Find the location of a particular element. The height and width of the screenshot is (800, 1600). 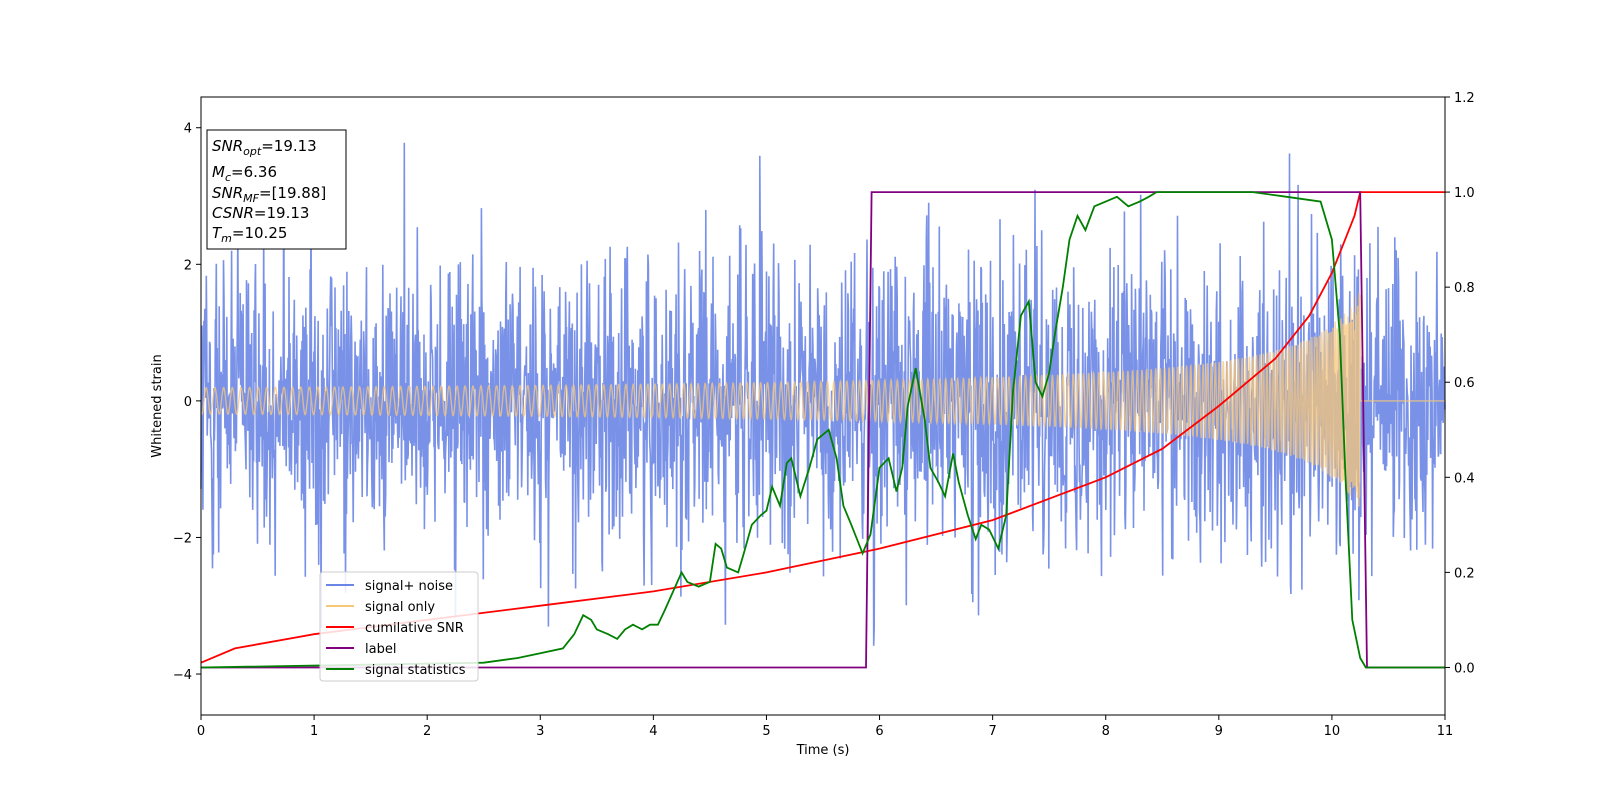

legend-label-cumulative-snr: cumilative SNR is located at coordinates (414, 628).